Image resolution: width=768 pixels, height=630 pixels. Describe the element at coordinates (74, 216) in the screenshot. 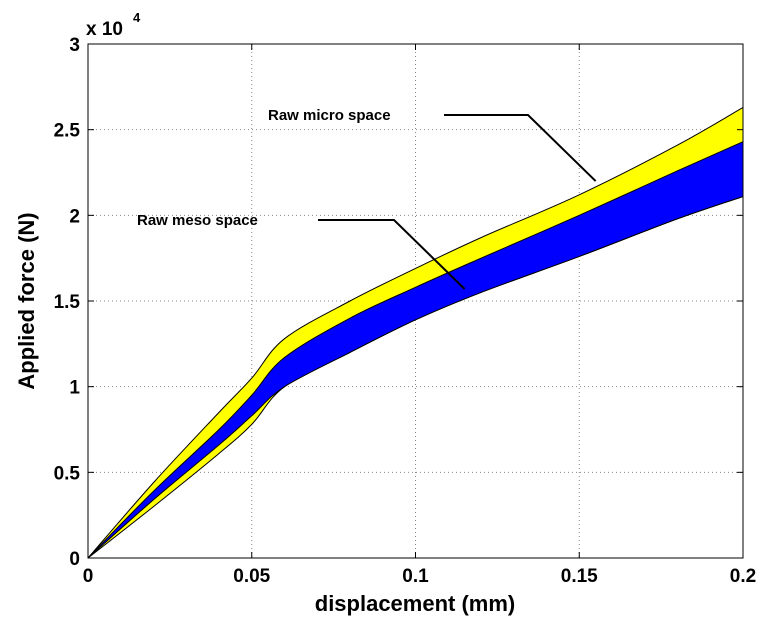

I see `y-tick-label: 2` at that location.